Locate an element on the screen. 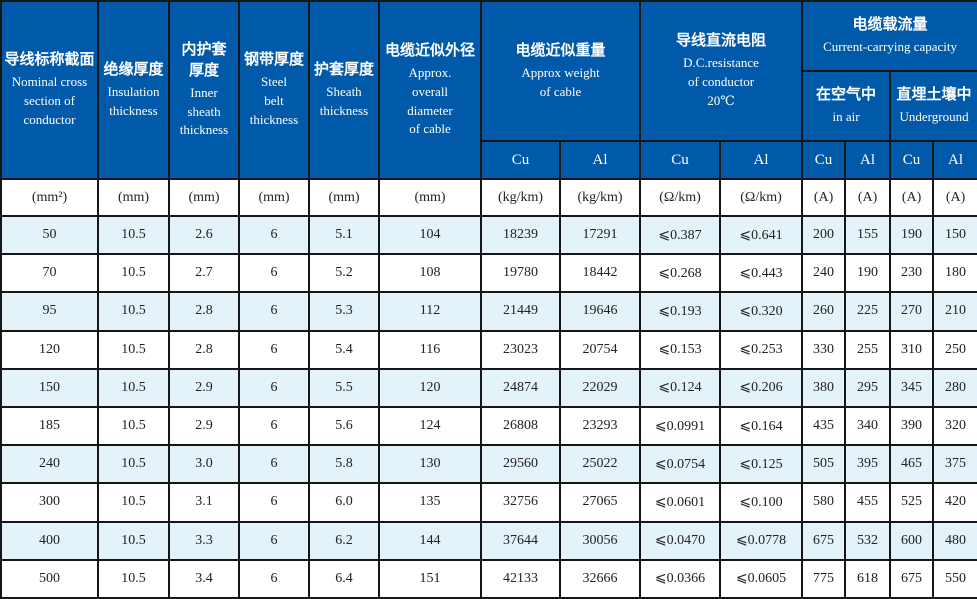  header-sheath: 护套厚度 Sheath thickness is located at coordinates (344, 90).